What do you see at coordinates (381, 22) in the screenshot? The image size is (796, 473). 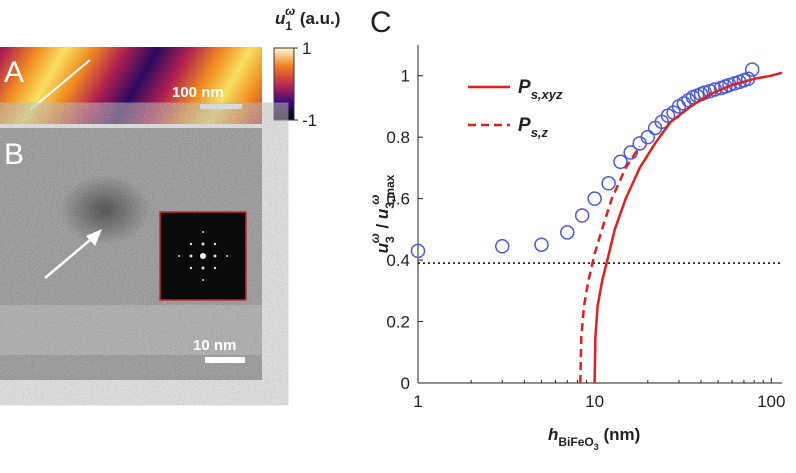 I see `panel-label: C` at bounding box center [381, 22].